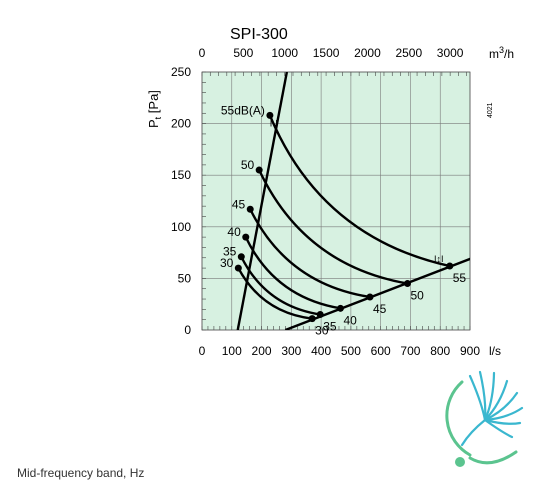 Image resolution: width=556 pixels, height=496 pixels. What do you see at coordinates (227, 263) in the screenshot?
I see `sound-curve-label: 30` at bounding box center [227, 263].